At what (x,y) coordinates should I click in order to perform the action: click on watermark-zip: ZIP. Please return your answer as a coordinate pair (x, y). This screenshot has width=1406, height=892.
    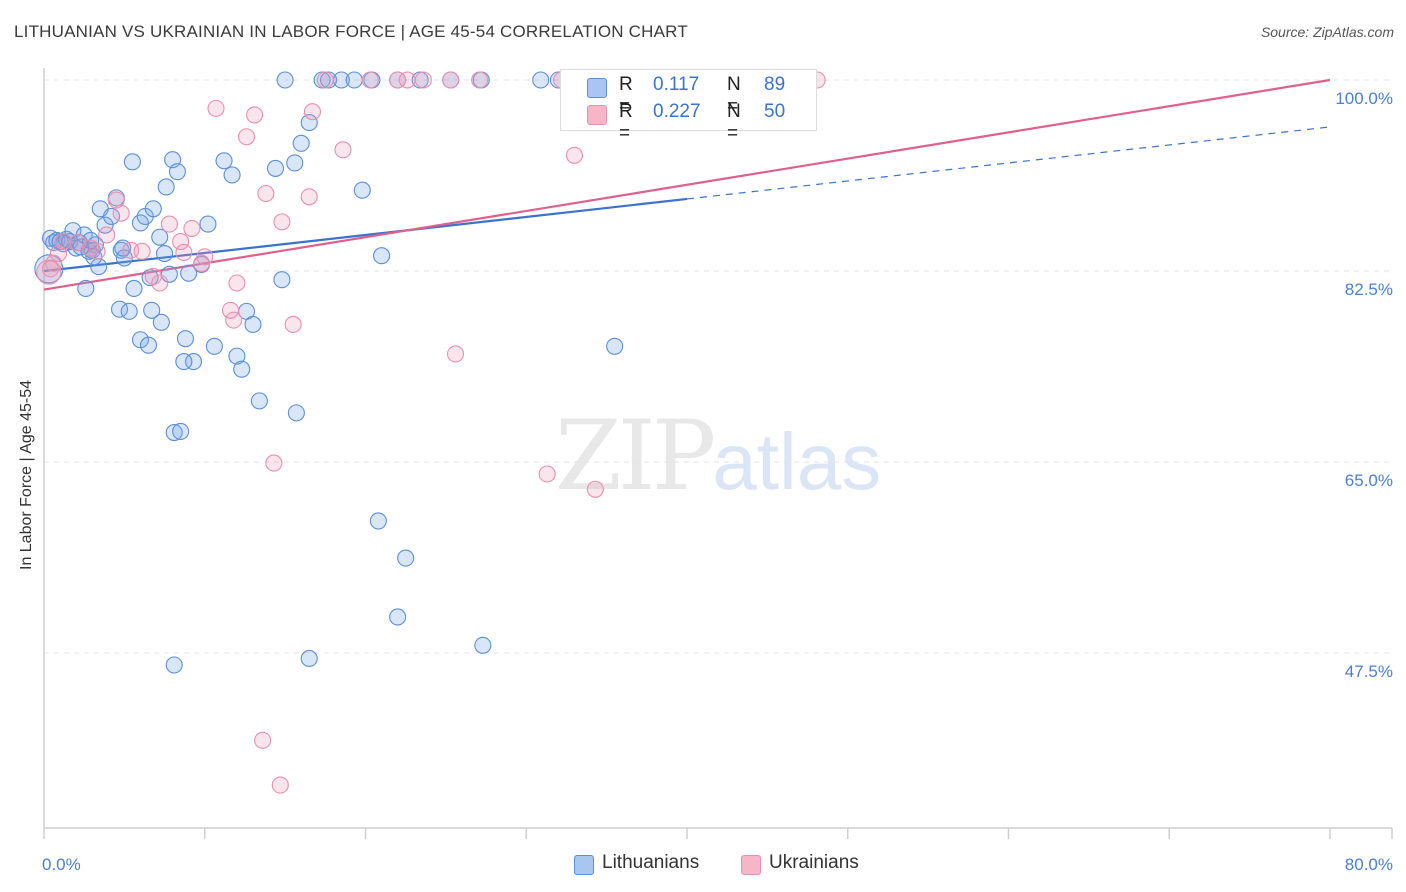
    Looking at the image, I should click on (635, 456).